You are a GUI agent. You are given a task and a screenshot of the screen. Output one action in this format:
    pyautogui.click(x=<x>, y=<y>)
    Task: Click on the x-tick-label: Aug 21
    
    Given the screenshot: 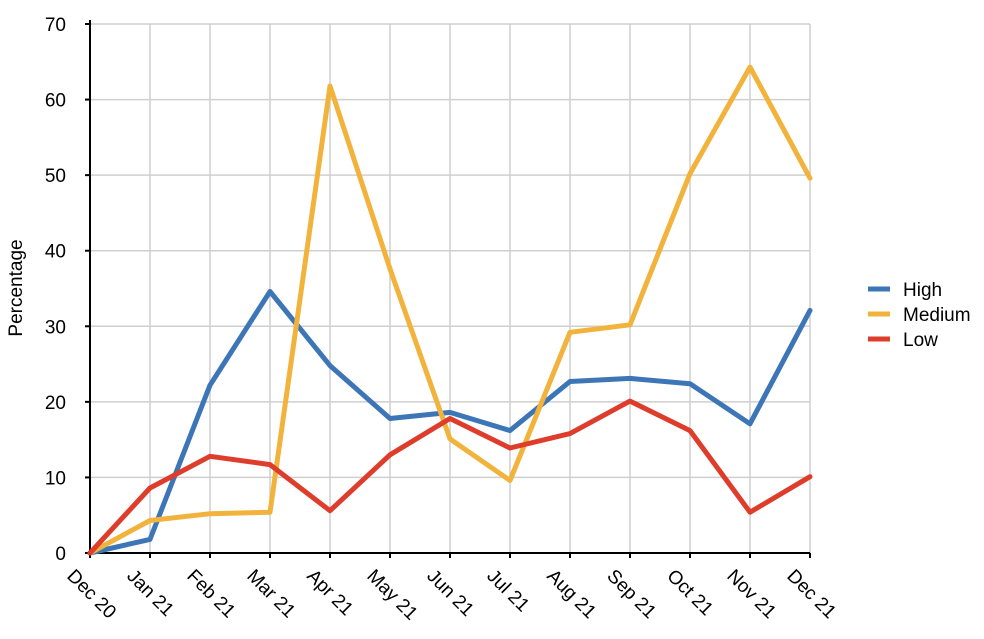 What is the action you would take?
    pyautogui.click(x=570, y=594)
    